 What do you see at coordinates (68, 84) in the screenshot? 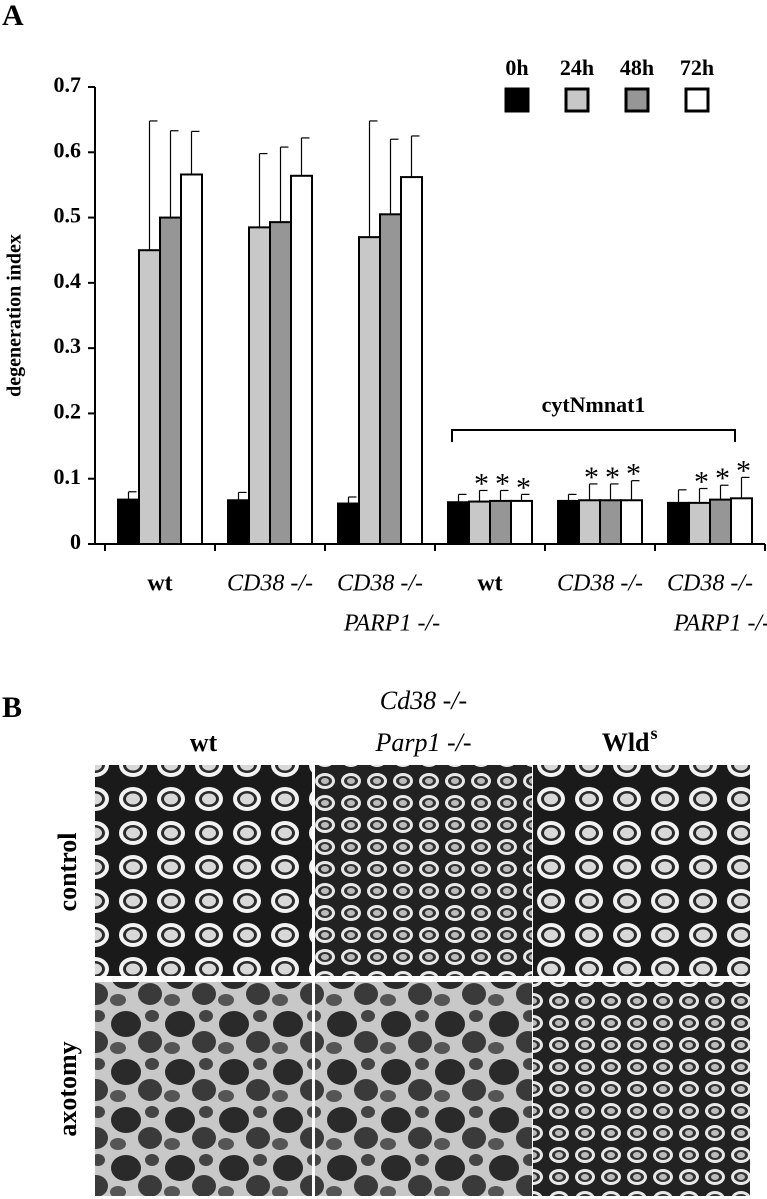
I see `y-tick-label: 0.7` at bounding box center [68, 84].